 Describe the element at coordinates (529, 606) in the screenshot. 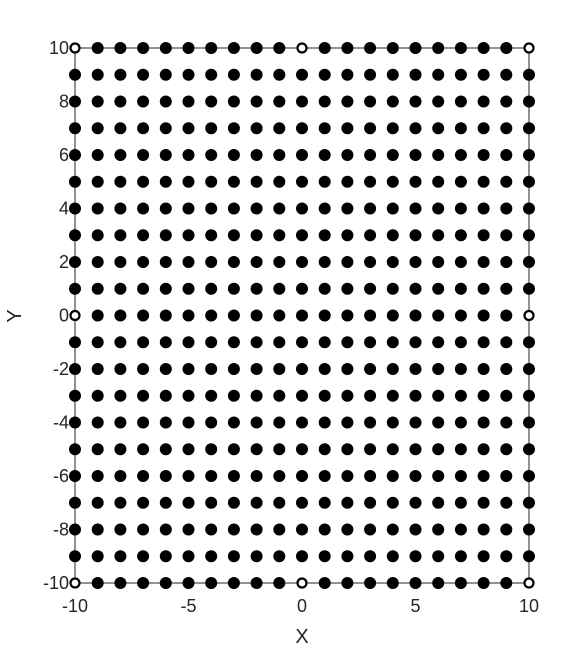

I see `x-tick-label: 10` at that location.